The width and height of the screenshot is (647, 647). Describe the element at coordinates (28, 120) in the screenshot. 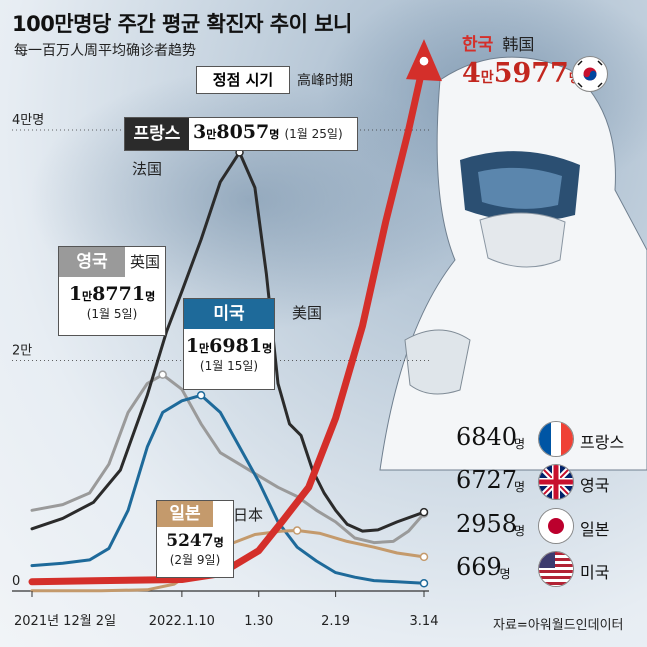

I see `y-tick-label: 4만명` at that location.